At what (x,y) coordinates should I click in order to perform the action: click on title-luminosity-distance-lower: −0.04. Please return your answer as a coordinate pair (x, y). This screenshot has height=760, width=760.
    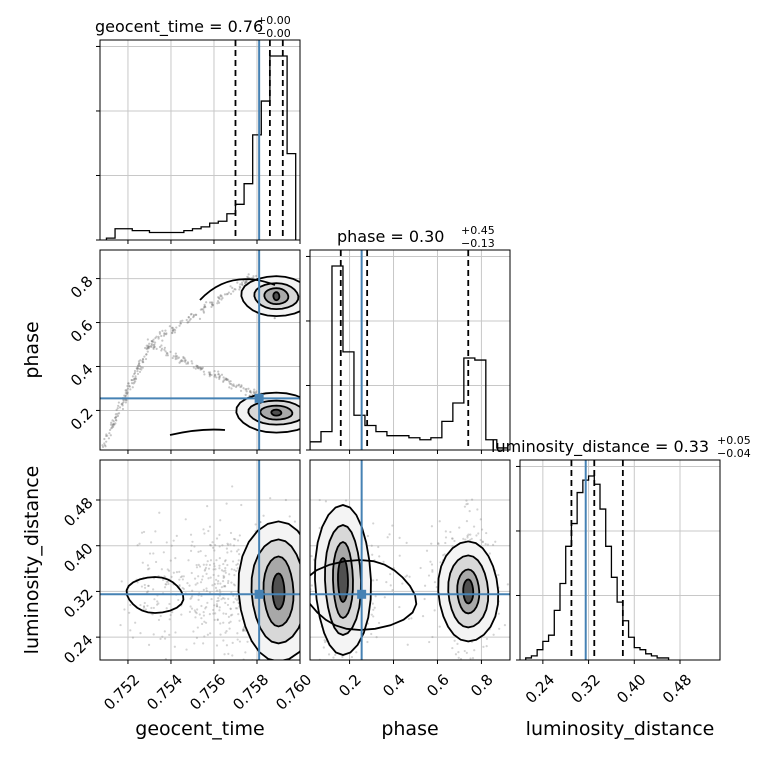
    Looking at the image, I should click on (734, 453).